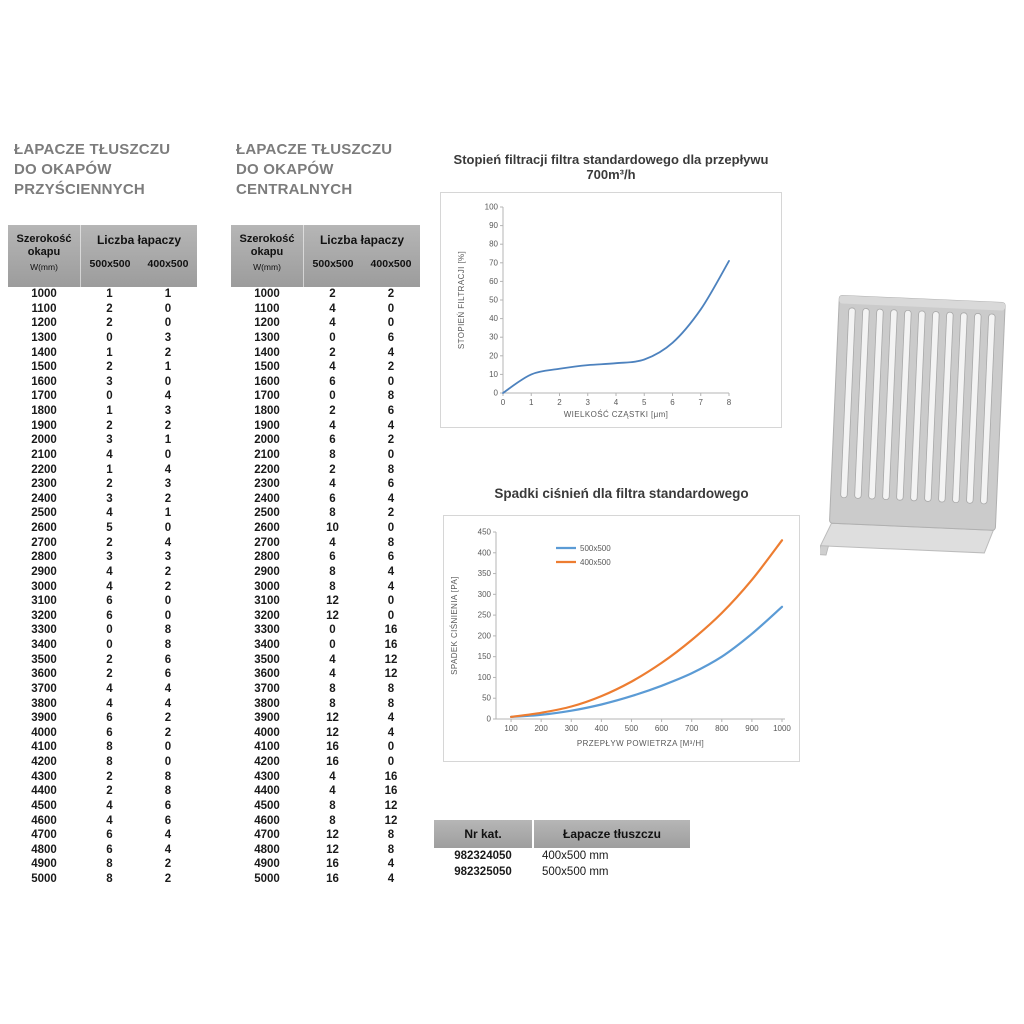 The height and width of the screenshot is (1024, 1024). I want to click on table-row: 3200 6 0, so click(102, 616).